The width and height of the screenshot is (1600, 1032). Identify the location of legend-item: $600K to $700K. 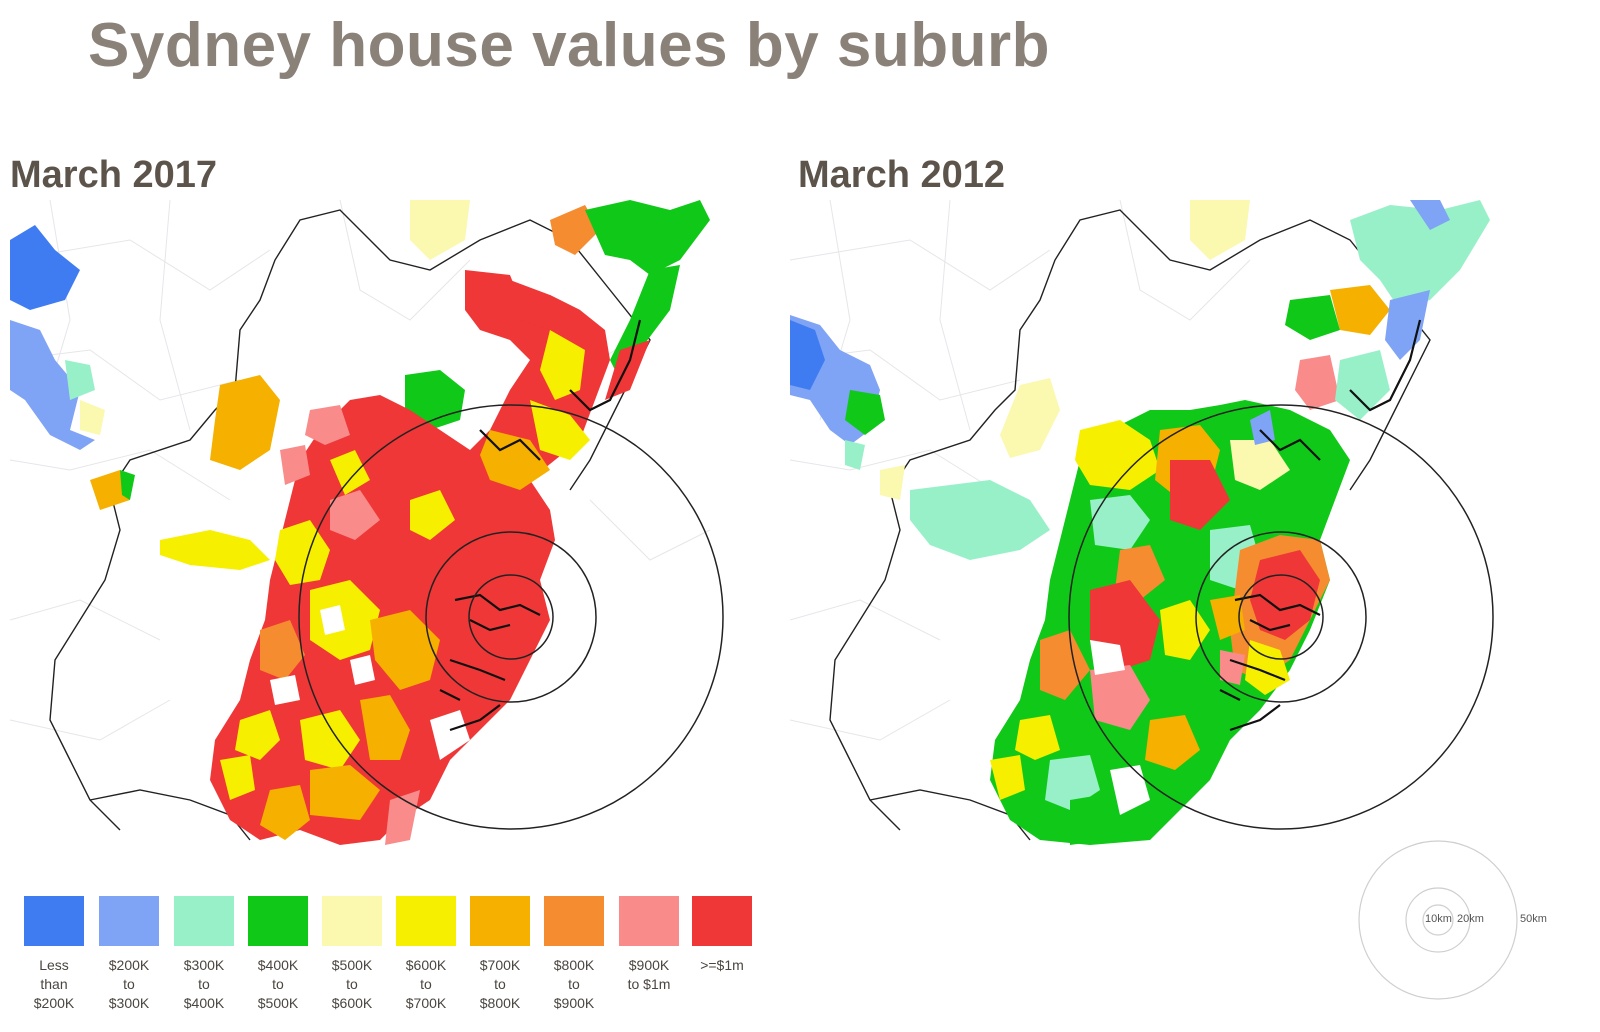
(428, 954).